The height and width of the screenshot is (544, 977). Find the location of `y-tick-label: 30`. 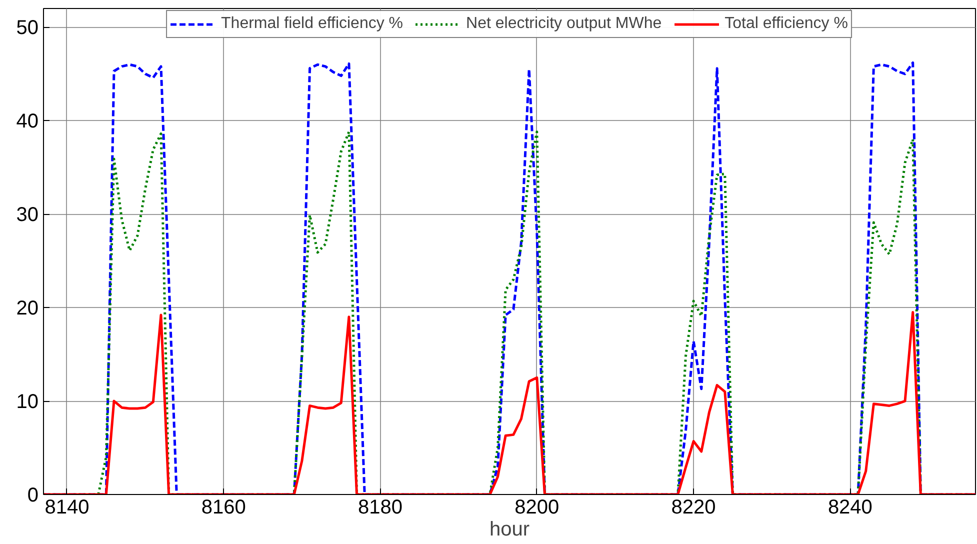

y-tick-label: 30 is located at coordinates (27, 215).